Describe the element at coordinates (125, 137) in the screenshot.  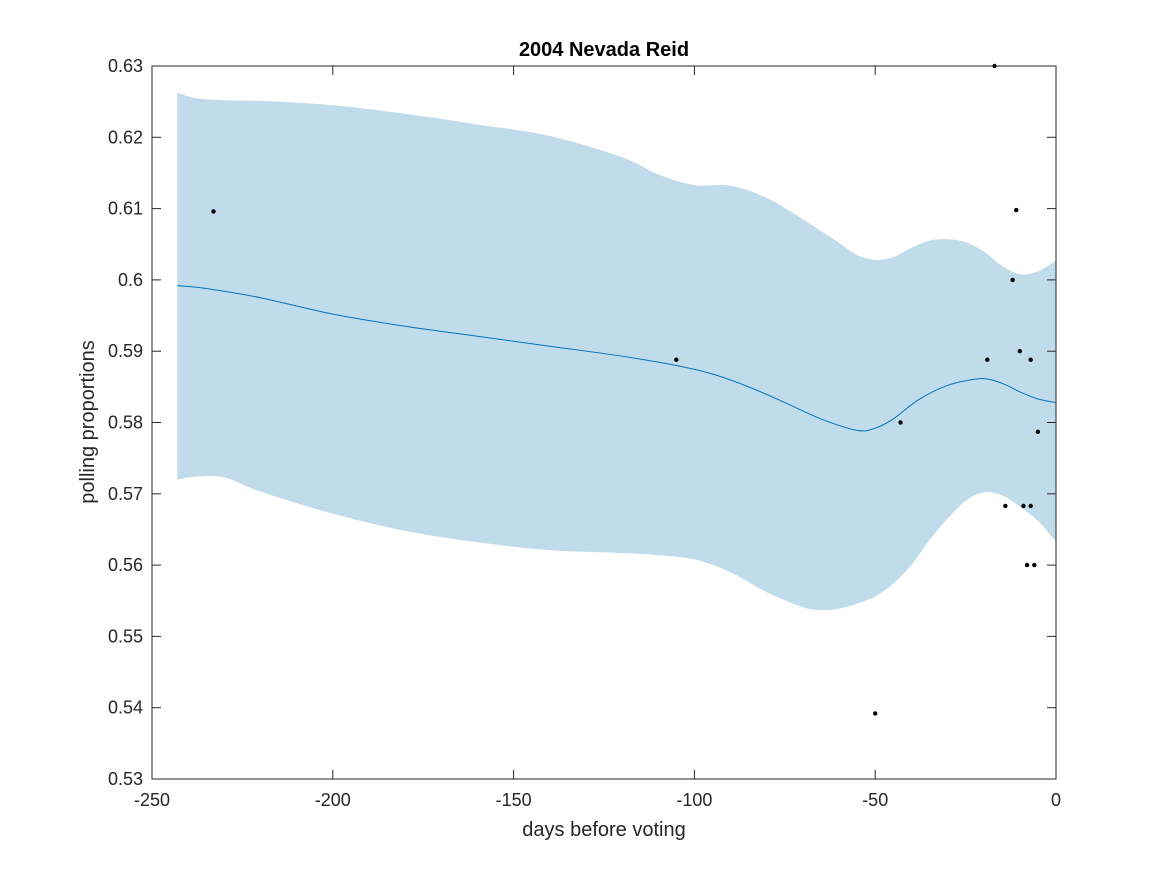
I see `y-tick-label: 0.62` at that location.